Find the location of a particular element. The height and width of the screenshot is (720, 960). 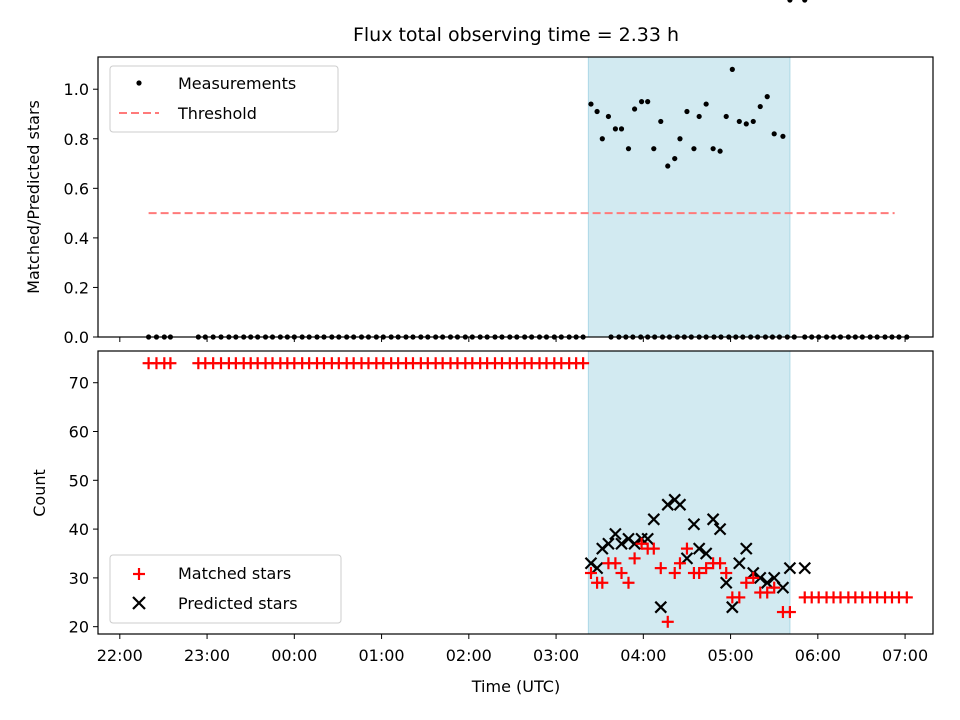

top-y-tick-label: 0.6 is located at coordinates (76, 188).